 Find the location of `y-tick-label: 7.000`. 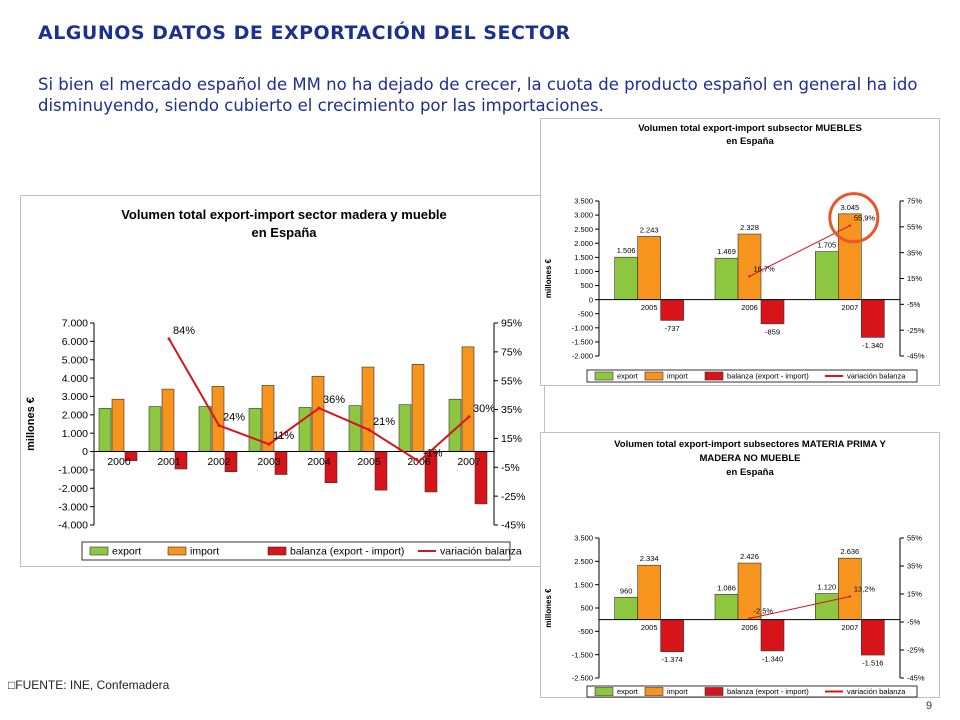

y-tick-label: 7.000 is located at coordinates (75, 324).